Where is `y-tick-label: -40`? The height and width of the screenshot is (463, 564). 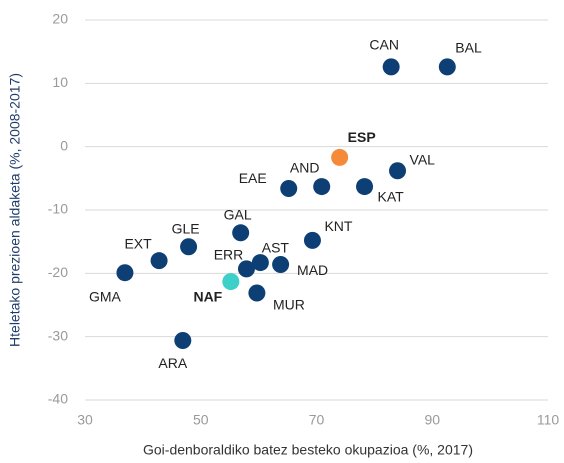 y-tick-label: -40 is located at coordinates (58, 399).